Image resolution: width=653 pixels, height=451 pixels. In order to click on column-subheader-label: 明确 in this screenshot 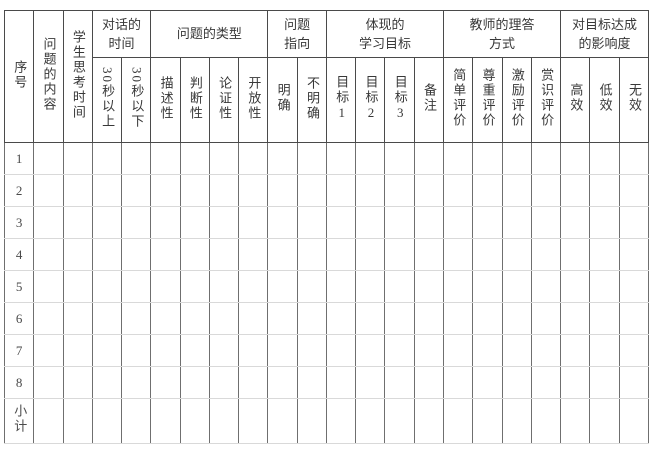, I will do `click(283, 98)`.